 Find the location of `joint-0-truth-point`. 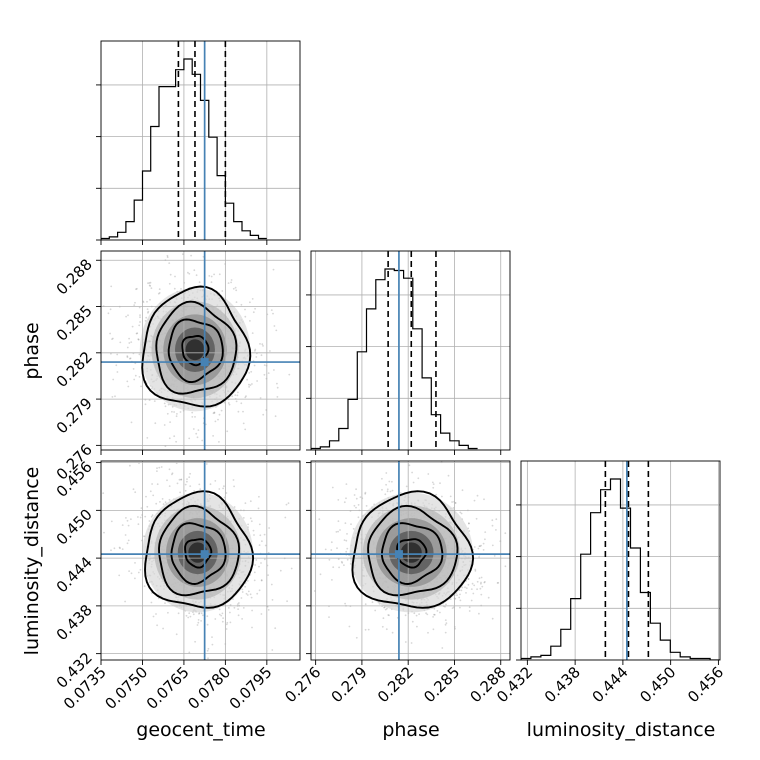

joint-0-truth-point is located at coordinates (204, 362).